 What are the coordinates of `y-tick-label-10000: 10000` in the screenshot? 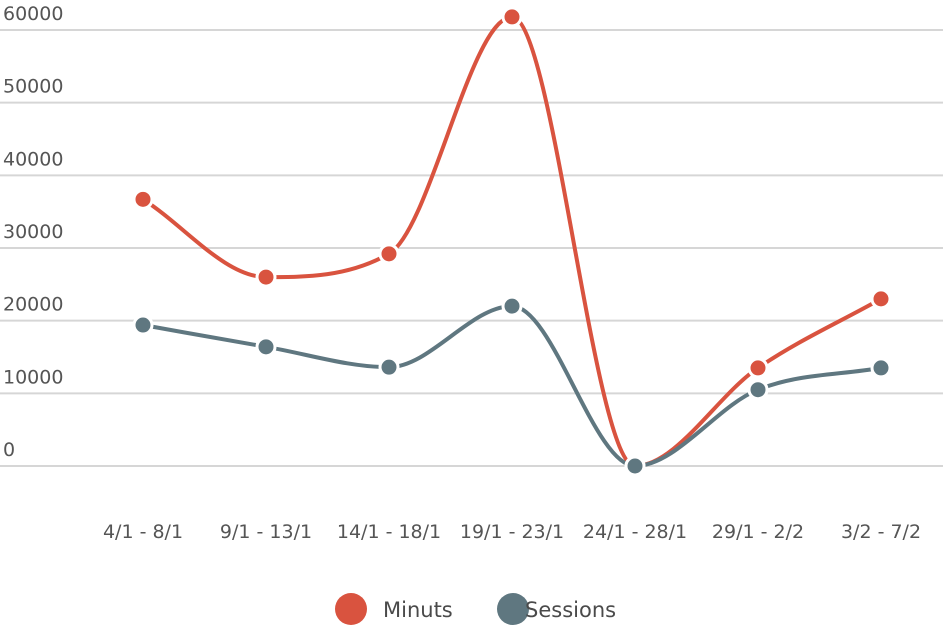 It's located at (33, 377).